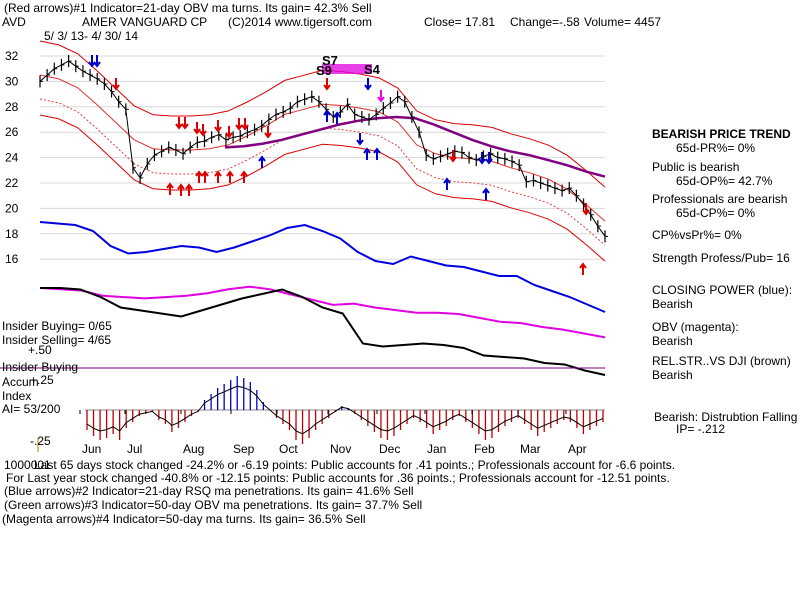  I want to click on relative-strength-line, so click(323, 331).